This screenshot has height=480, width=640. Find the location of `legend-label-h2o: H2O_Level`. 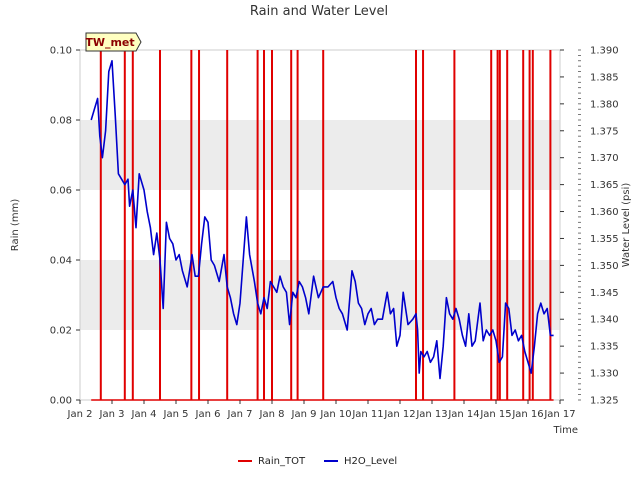

legend-label-h2o: H2O_Level is located at coordinates (370, 461).